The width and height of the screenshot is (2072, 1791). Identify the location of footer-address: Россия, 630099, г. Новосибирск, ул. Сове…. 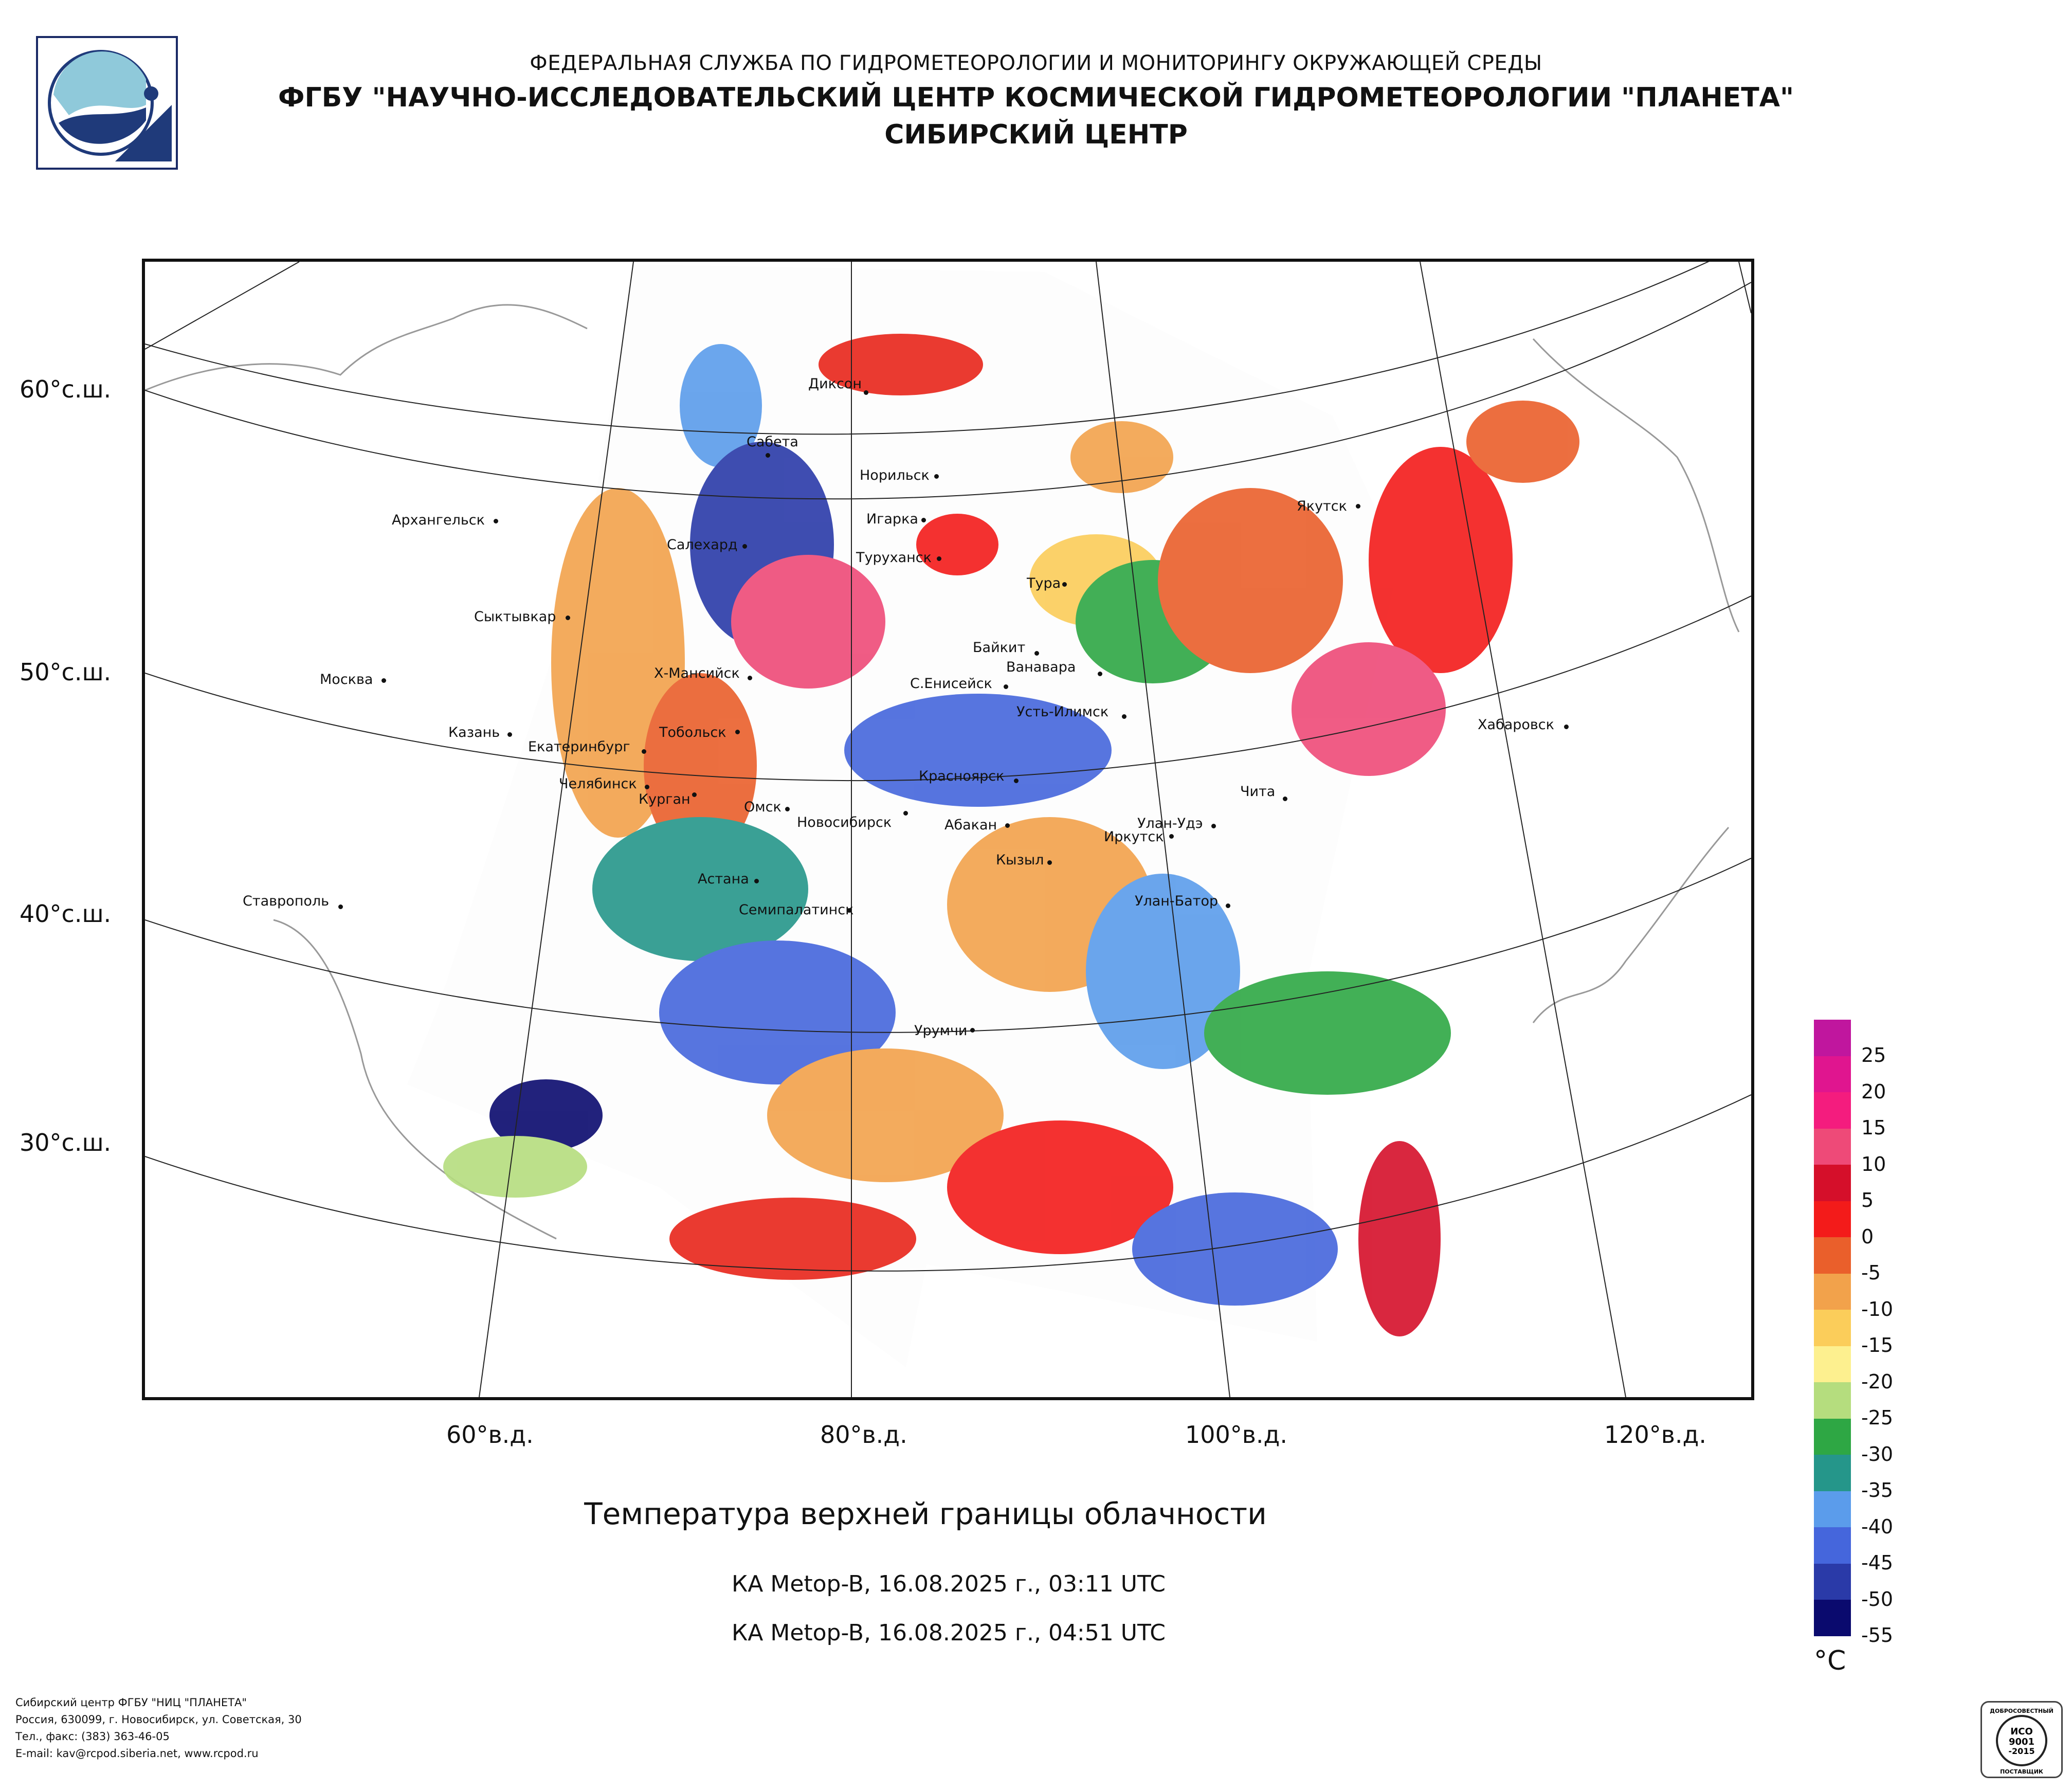
(158, 1719).